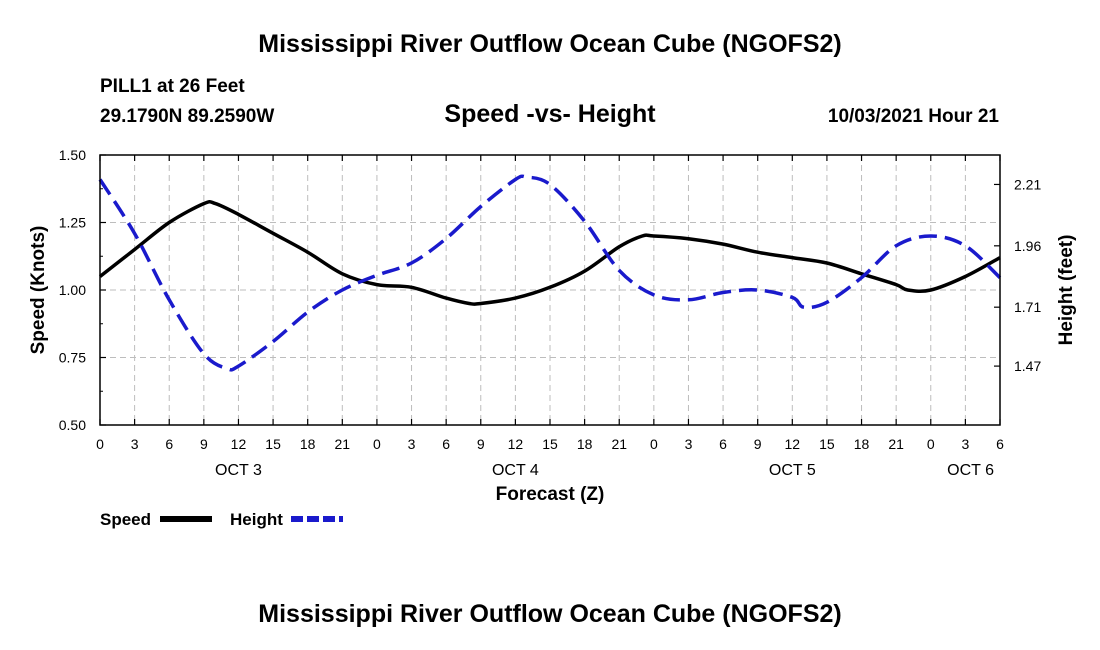 The width and height of the screenshot is (1100, 650). I want to click on x-axis-title: Forecast (Z), so click(550, 494).